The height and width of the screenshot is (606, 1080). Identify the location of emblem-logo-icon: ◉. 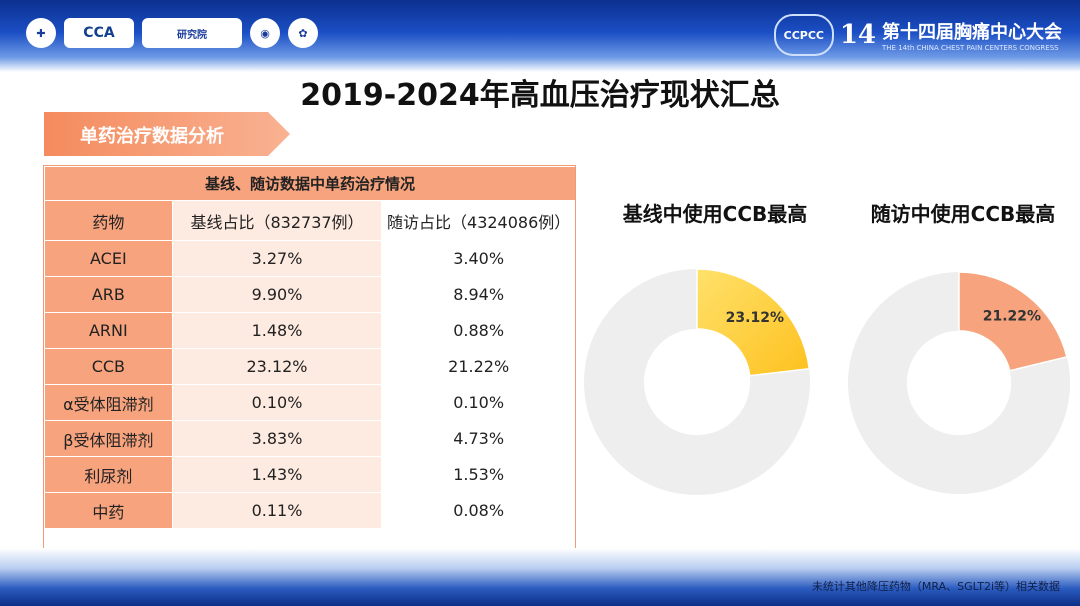
(265, 33).